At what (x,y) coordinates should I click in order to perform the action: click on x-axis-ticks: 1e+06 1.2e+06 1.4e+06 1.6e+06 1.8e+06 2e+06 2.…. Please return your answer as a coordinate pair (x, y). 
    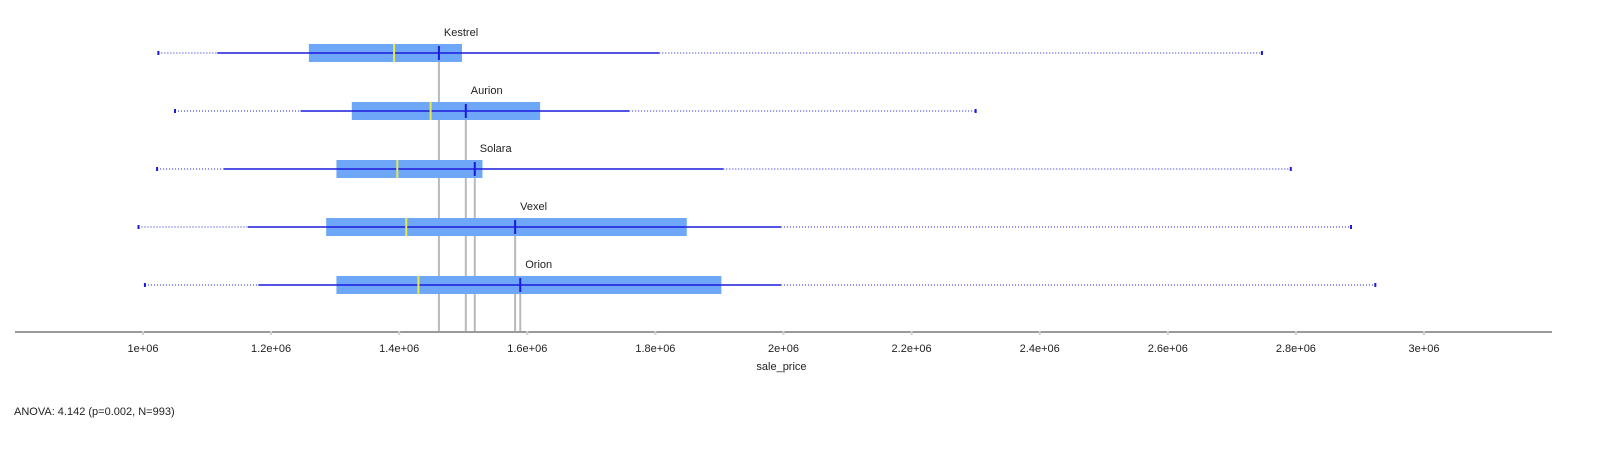
    Looking at the image, I should click on (784, 343).